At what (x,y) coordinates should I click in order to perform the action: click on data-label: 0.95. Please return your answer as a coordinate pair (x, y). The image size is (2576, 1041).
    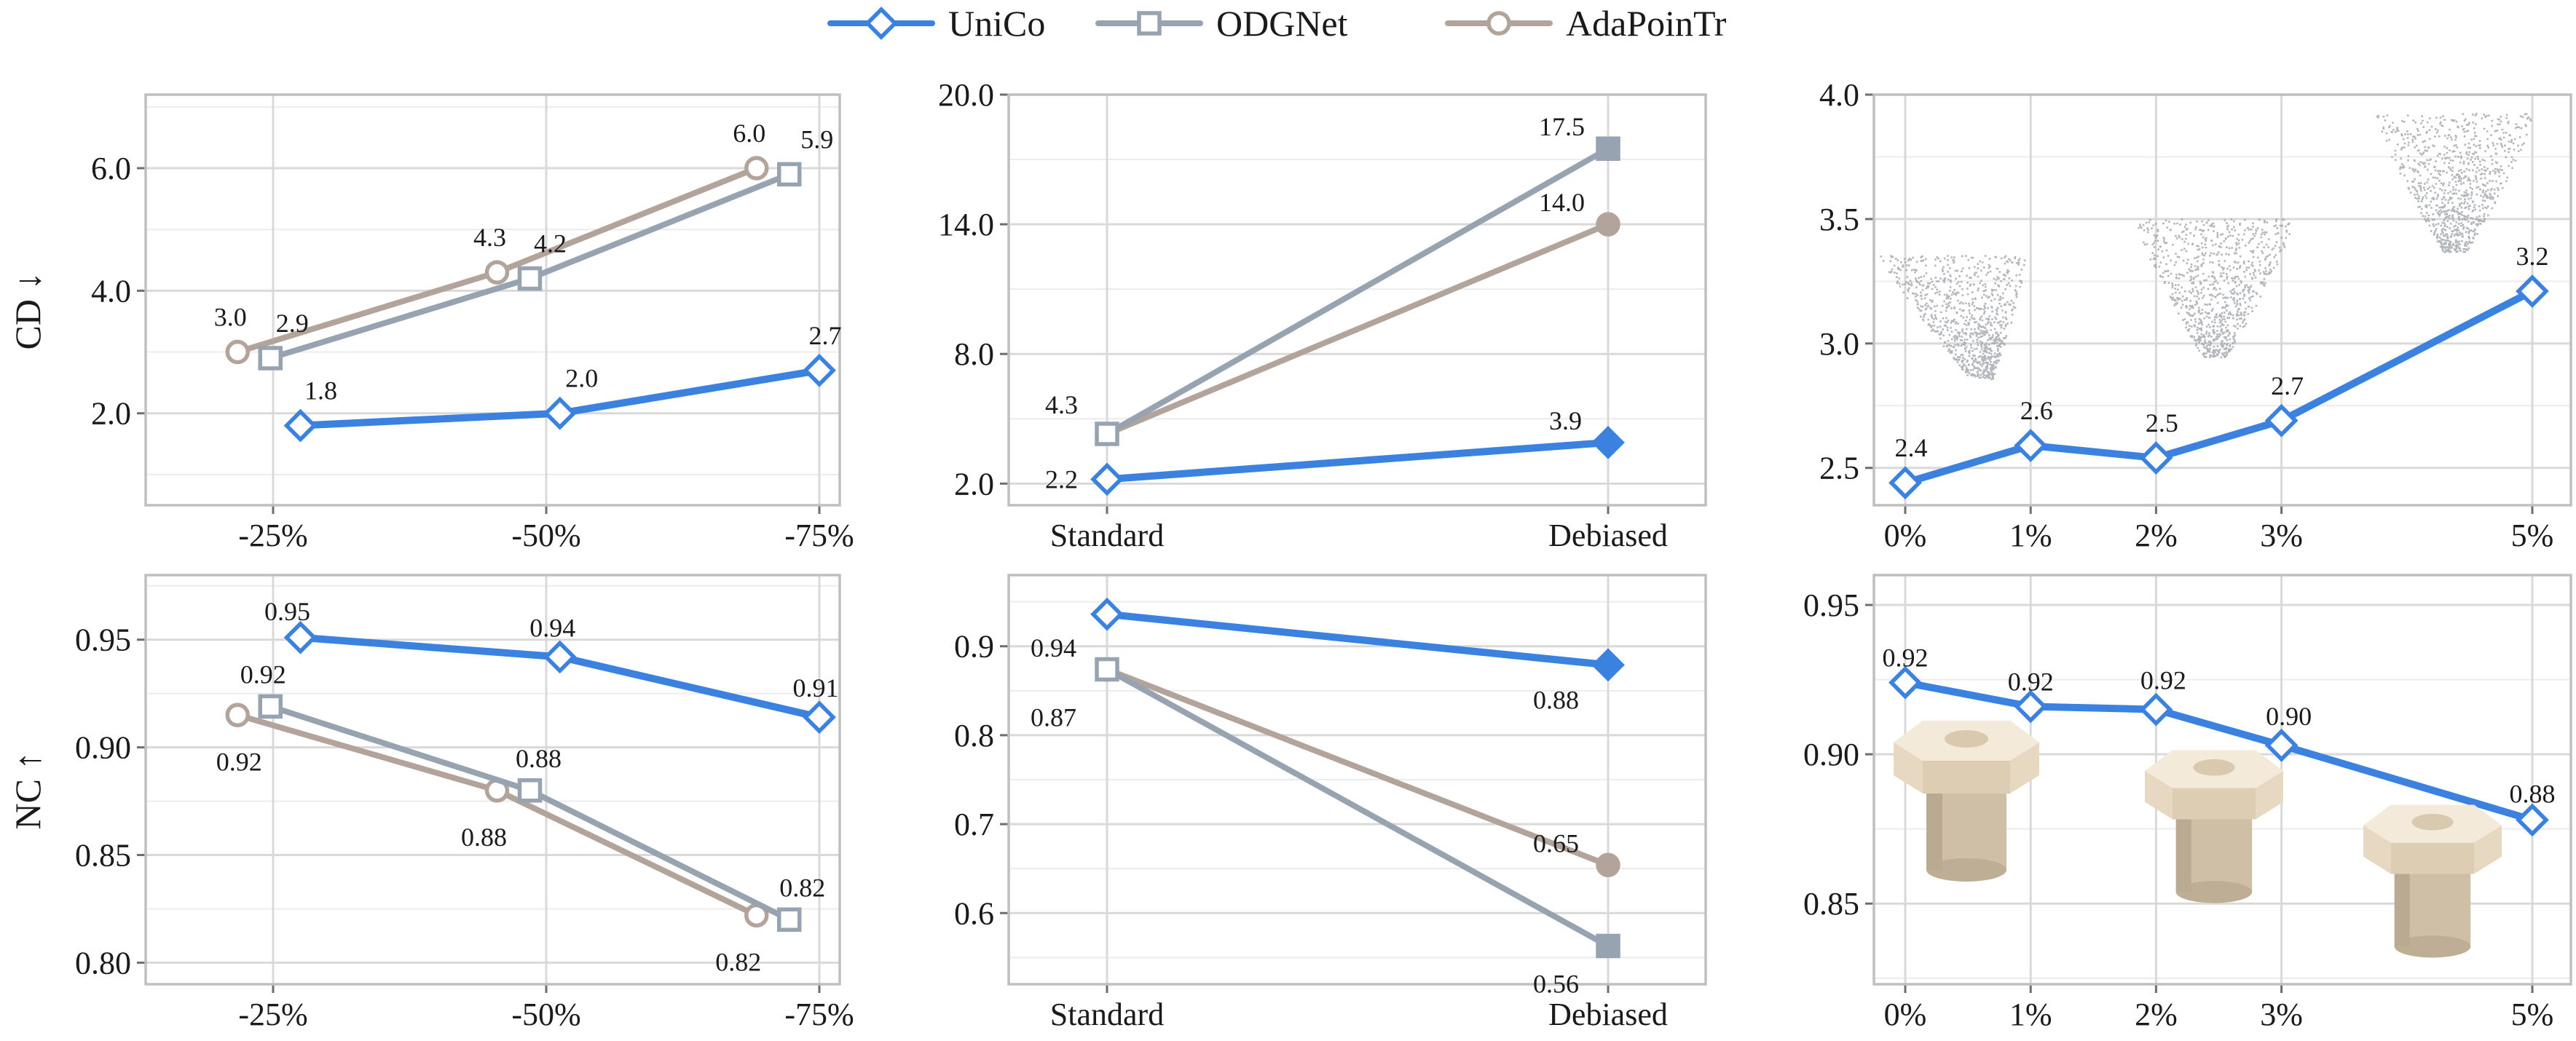
    Looking at the image, I should click on (287, 611).